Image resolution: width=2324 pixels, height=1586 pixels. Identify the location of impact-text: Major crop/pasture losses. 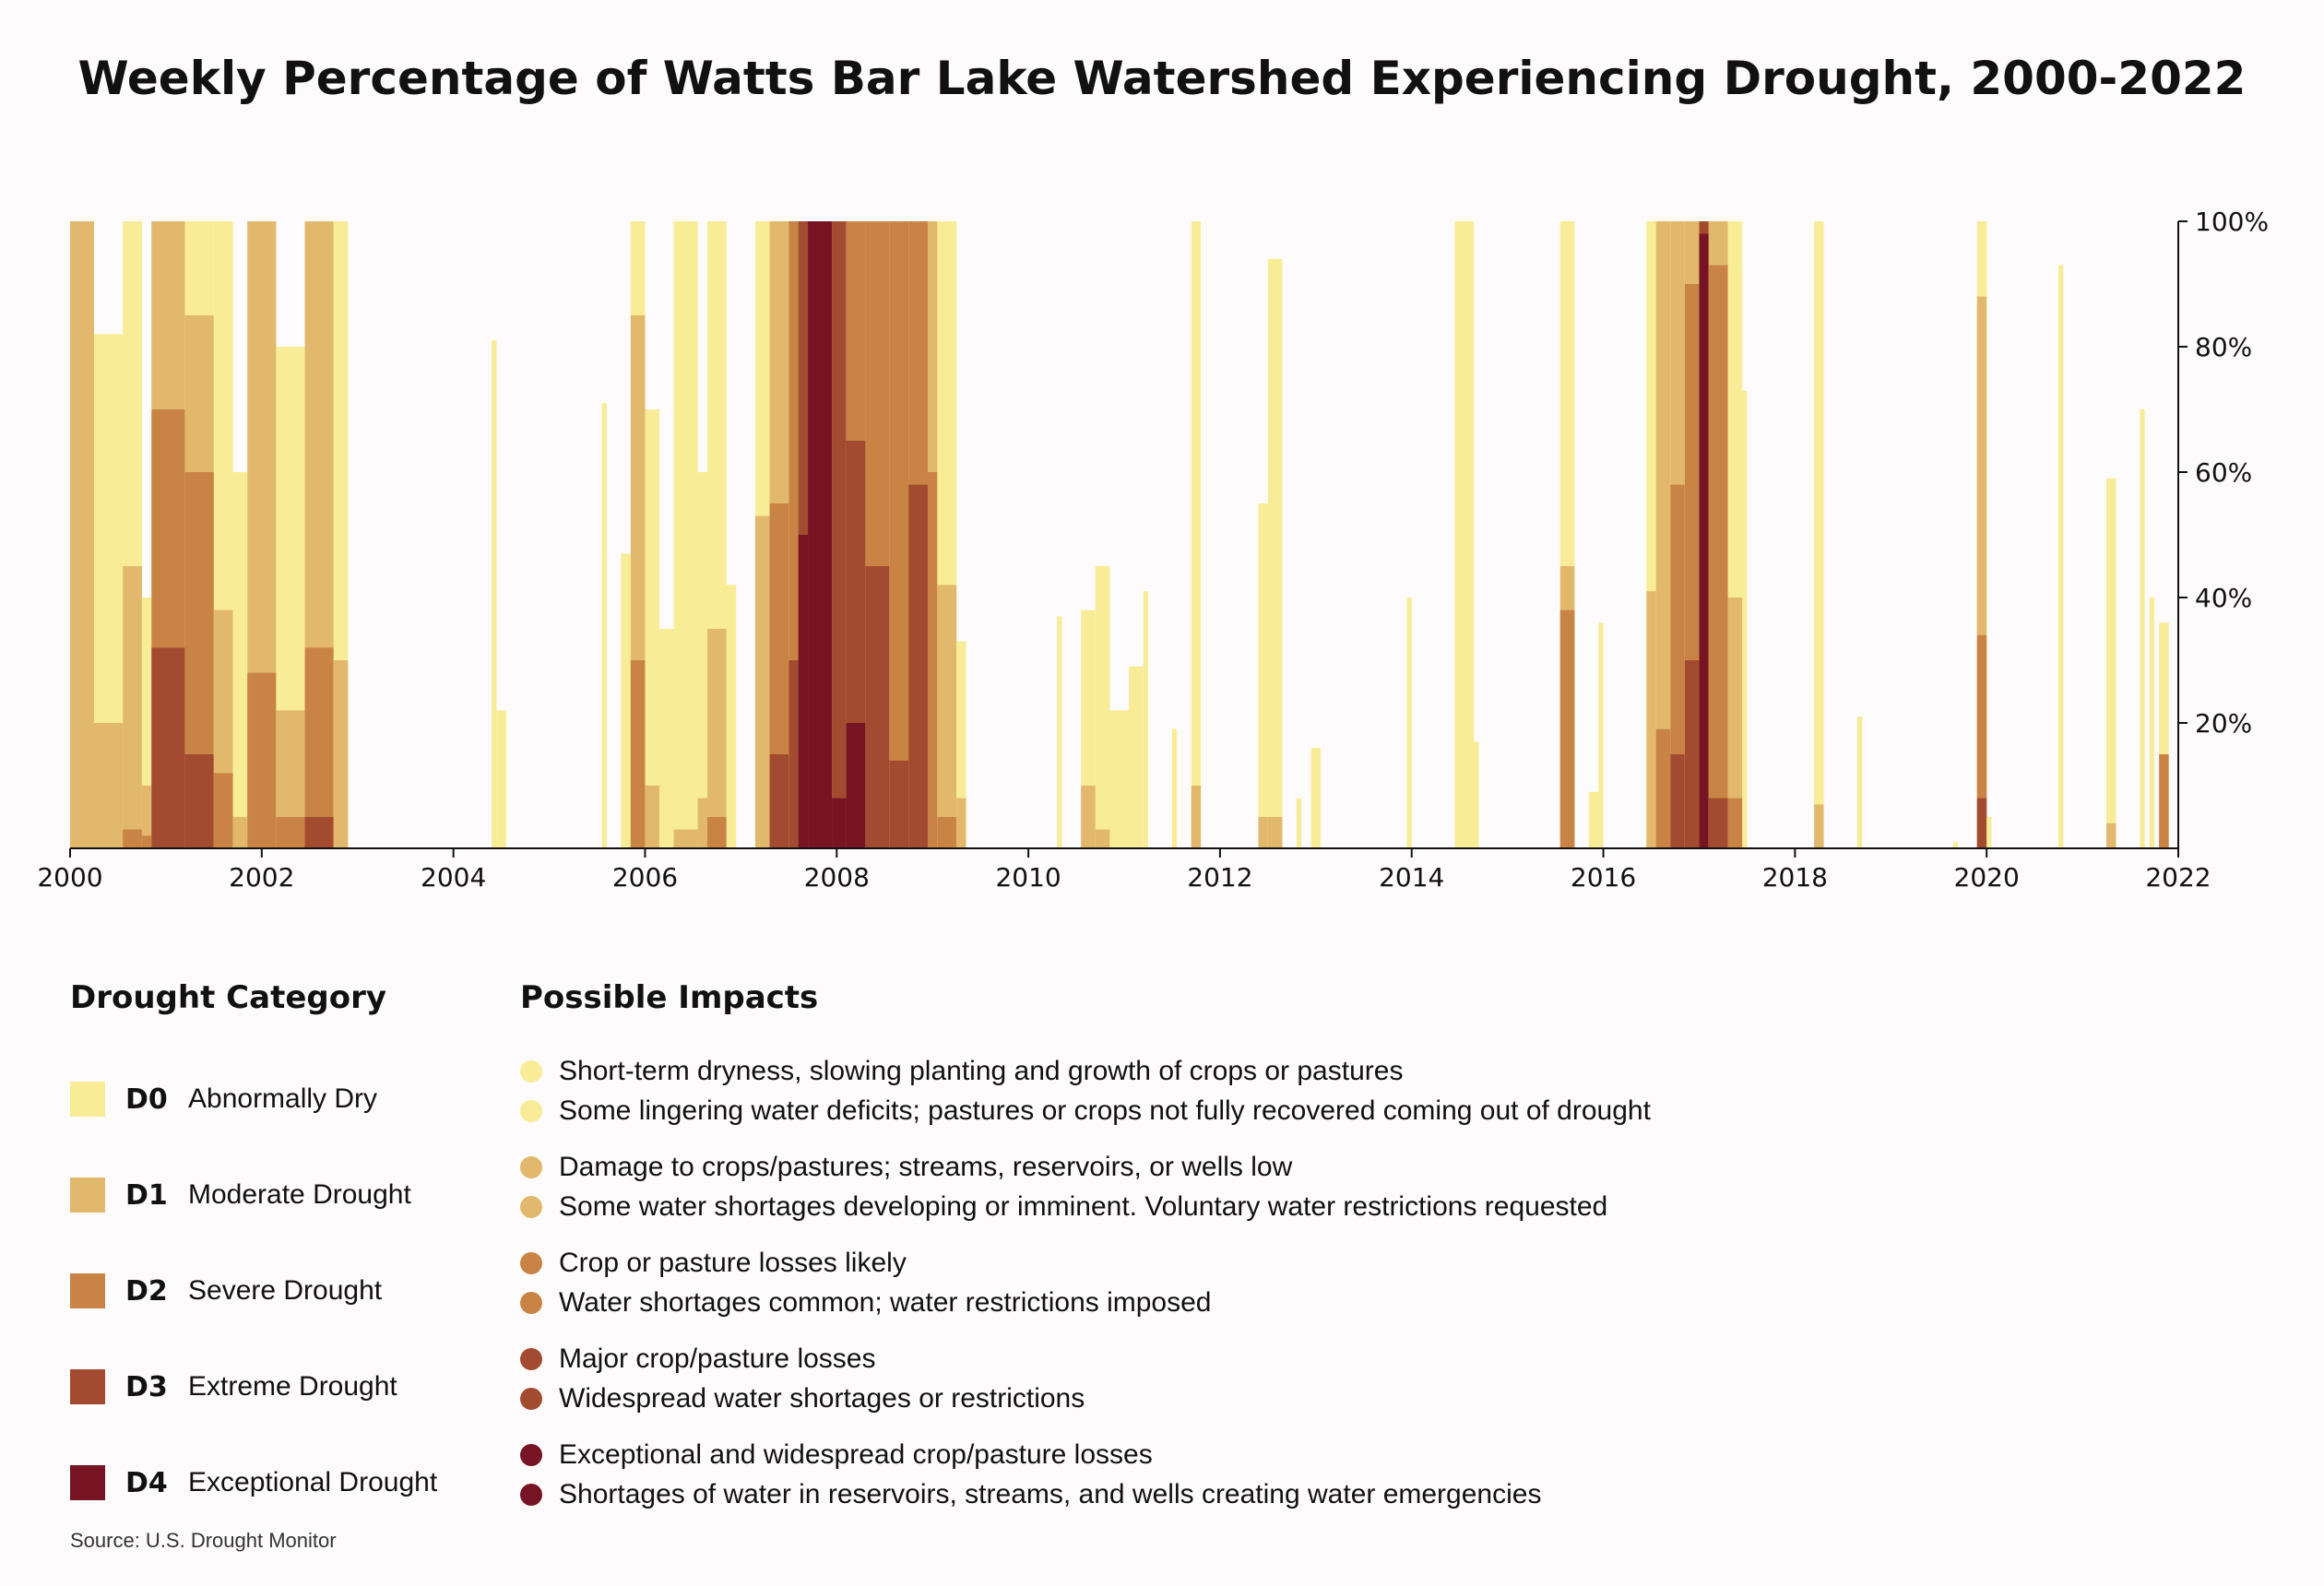
(717, 1358).